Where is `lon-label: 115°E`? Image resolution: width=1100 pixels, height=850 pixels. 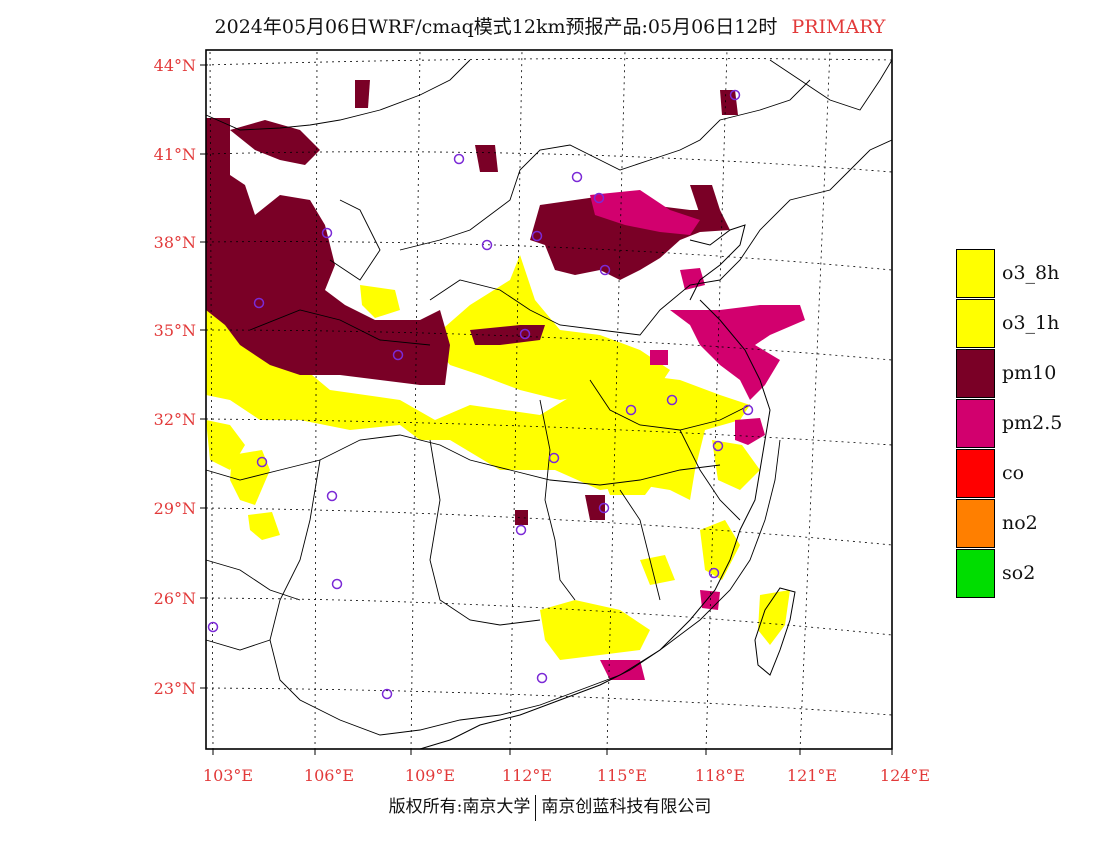
lon-label: 115°E is located at coordinates (622, 775).